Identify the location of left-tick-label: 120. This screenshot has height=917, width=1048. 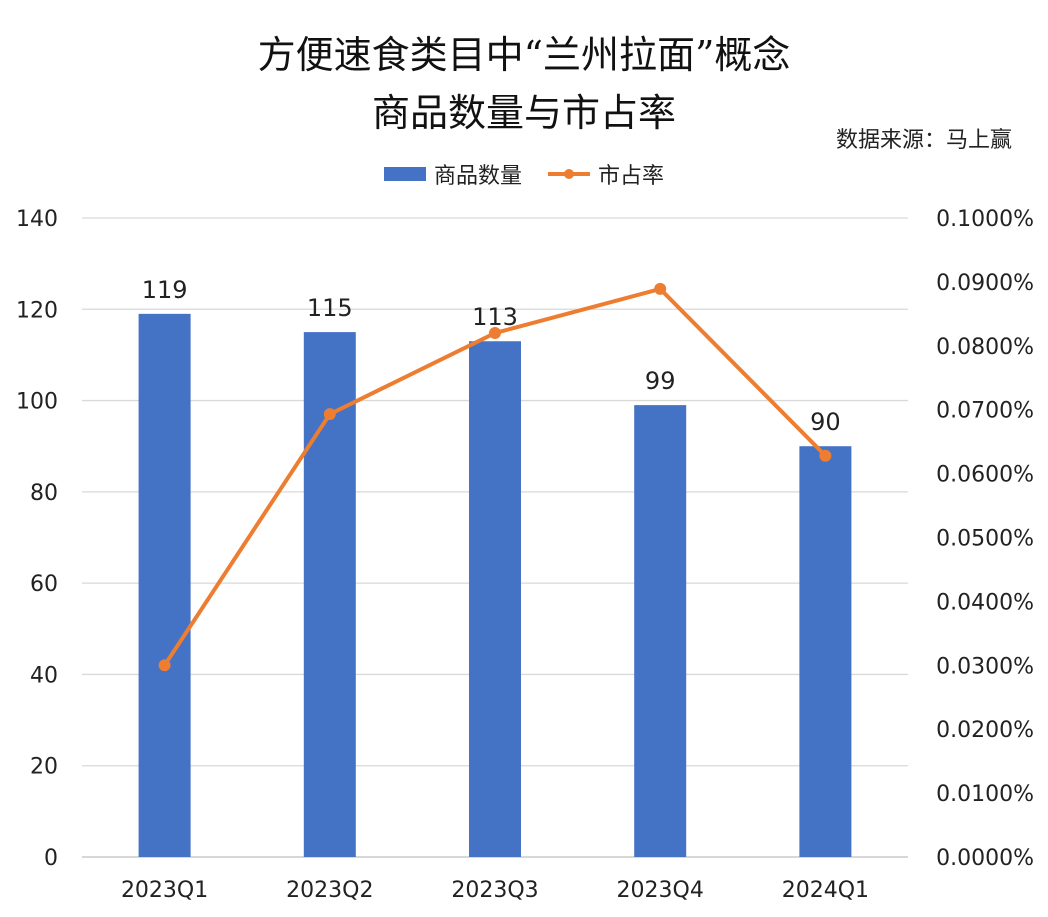
(37, 310).